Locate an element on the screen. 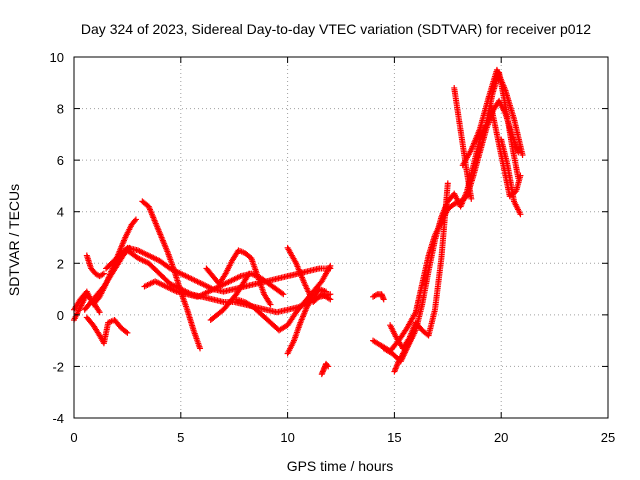  series-arc4 is located at coordinates (107, 330).